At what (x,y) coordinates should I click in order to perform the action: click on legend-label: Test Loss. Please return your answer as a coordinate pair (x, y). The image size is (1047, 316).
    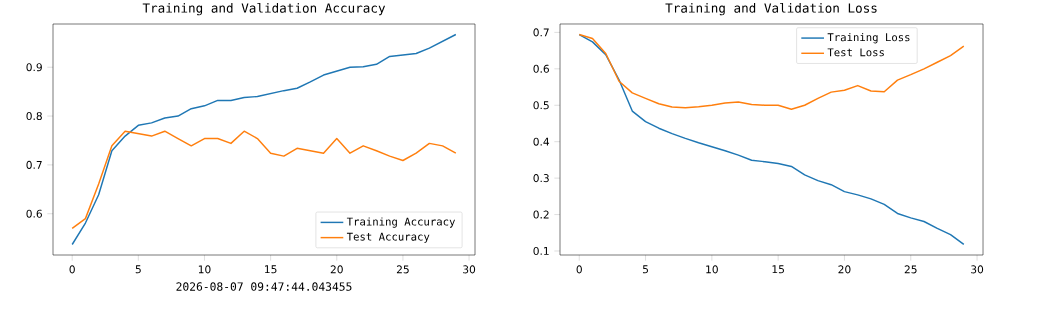
    Looking at the image, I should click on (855, 52).